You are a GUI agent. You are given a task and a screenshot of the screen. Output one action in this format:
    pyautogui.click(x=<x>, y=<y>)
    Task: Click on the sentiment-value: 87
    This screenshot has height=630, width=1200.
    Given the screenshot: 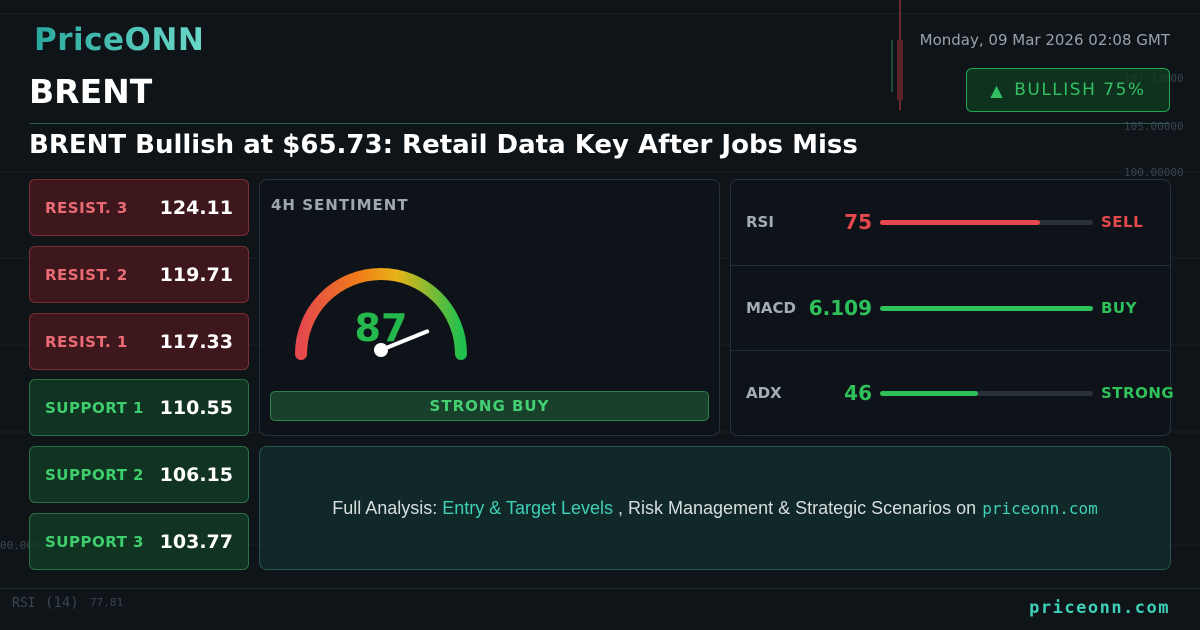 What is the action you would take?
    pyautogui.click(x=381, y=328)
    